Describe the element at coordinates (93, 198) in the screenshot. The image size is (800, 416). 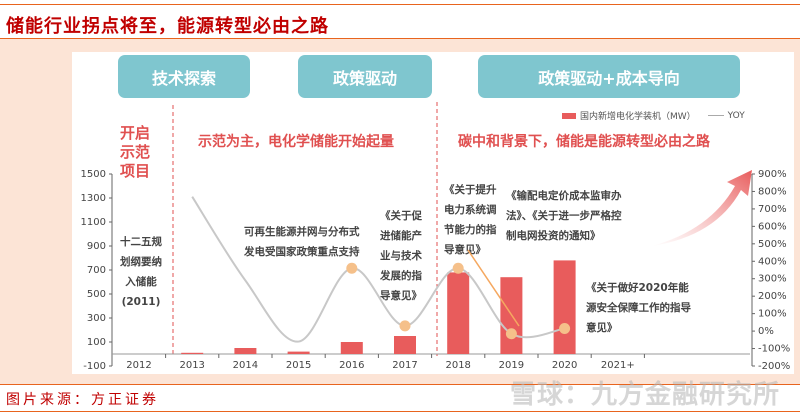
I see `left-tick-label: 1300` at that location.